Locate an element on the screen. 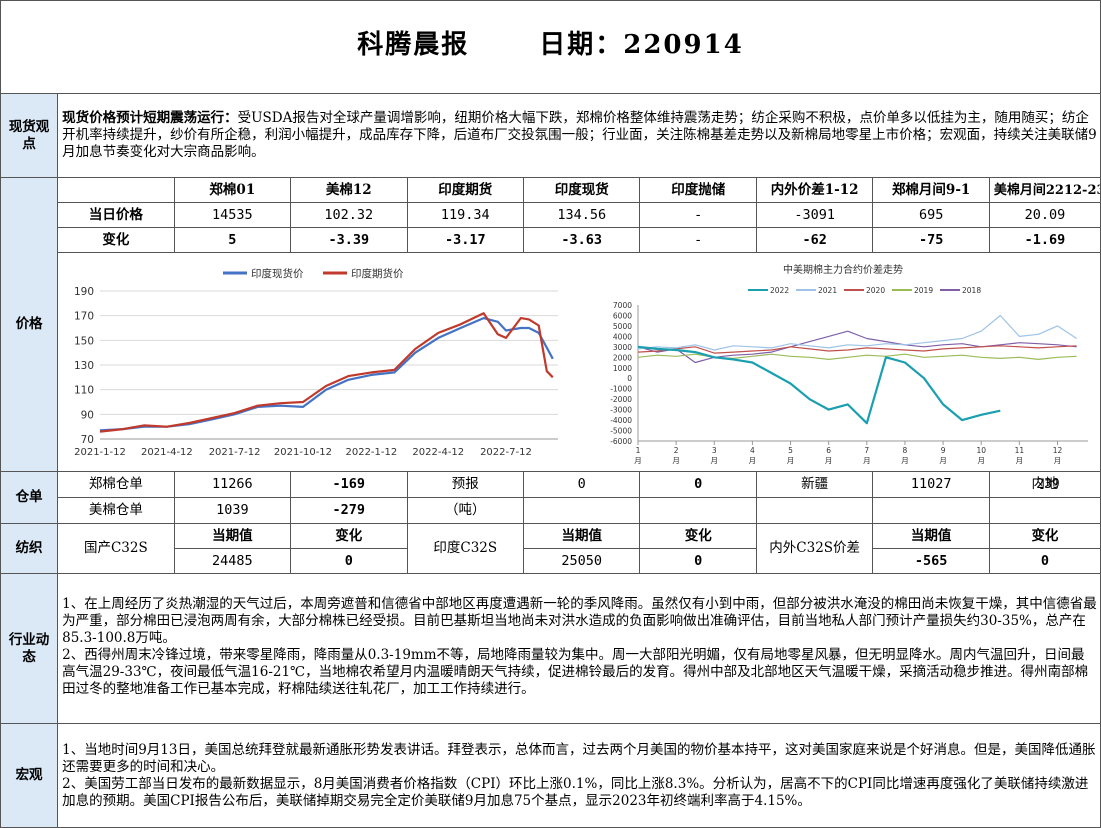  price-cell: - is located at coordinates (698, 215).